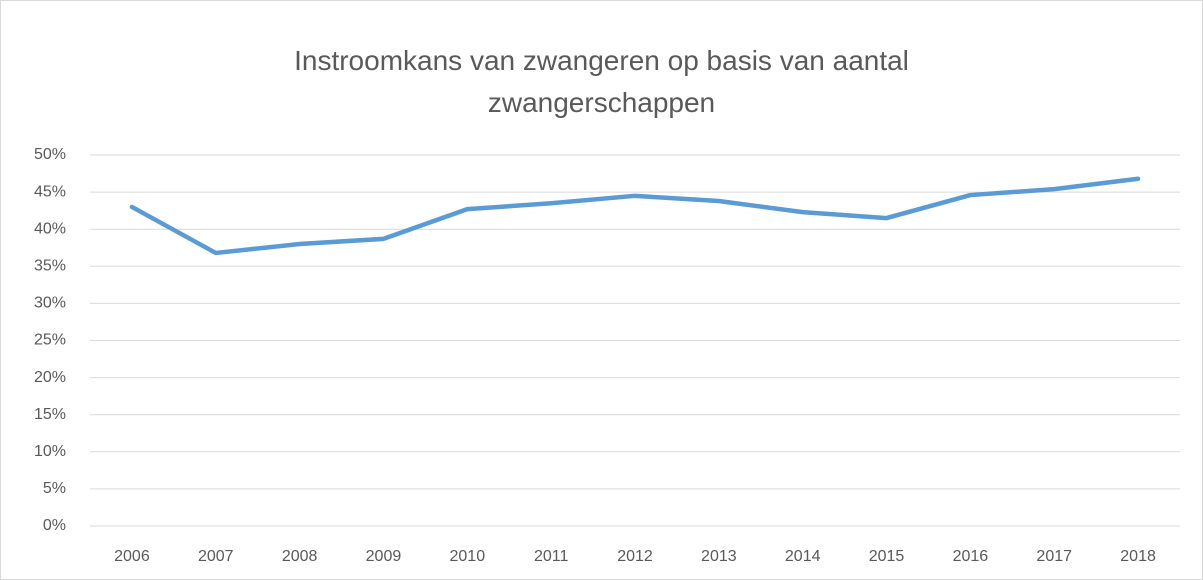  I want to click on x-tick-label: 2007, so click(216, 556).